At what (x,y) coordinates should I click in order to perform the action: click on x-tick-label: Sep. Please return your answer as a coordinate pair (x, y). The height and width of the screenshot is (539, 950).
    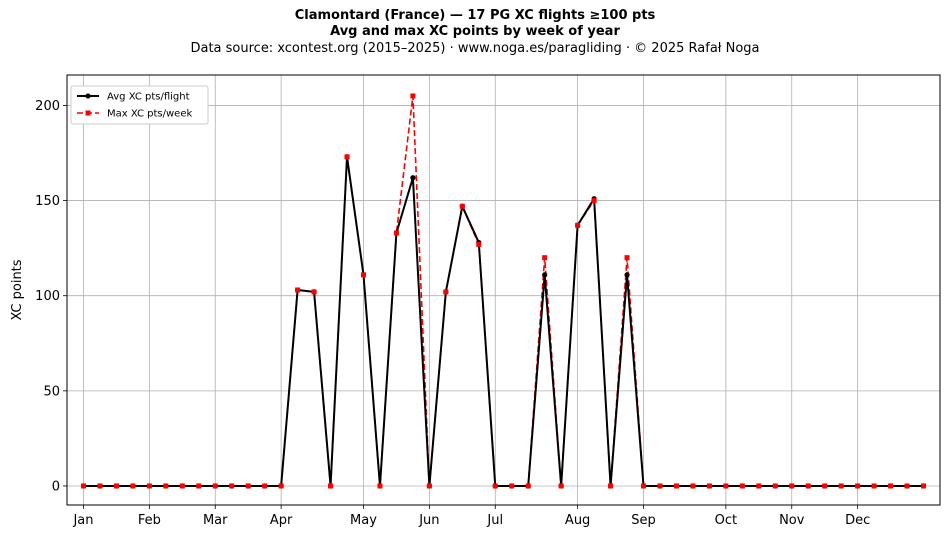
    Looking at the image, I should click on (643, 520).